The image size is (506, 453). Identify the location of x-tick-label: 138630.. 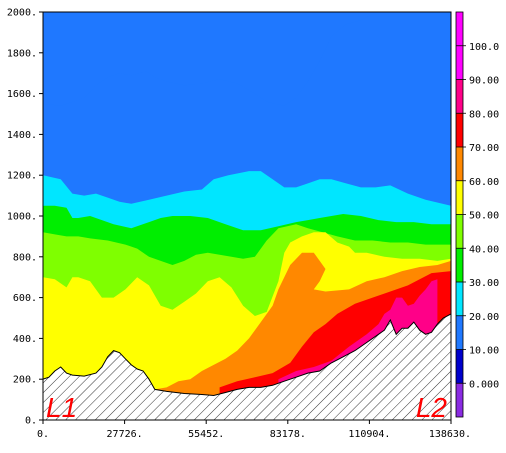
(450, 434).